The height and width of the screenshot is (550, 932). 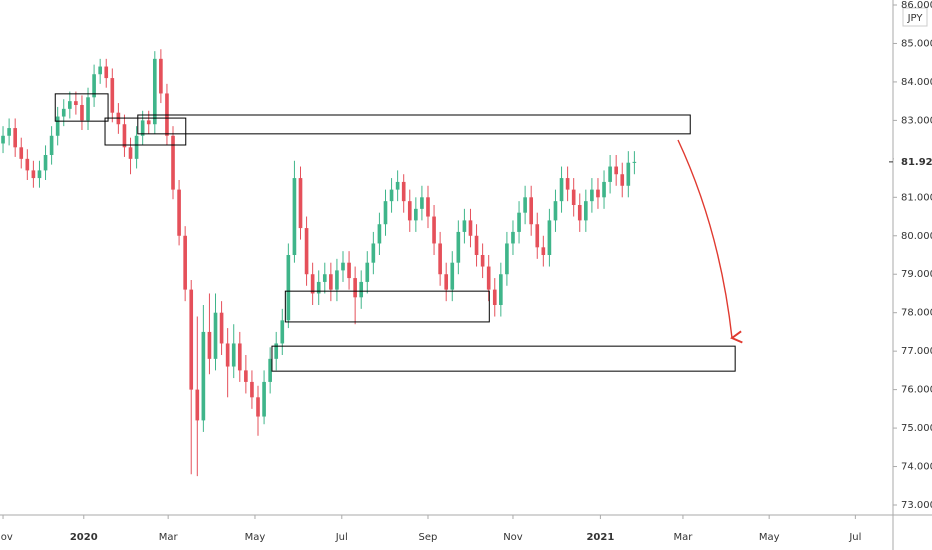 What do you see at coordinates (916, 467) in the screenshot?
I see `y-tick-label: 74.000` at bounding box center [916, 467].